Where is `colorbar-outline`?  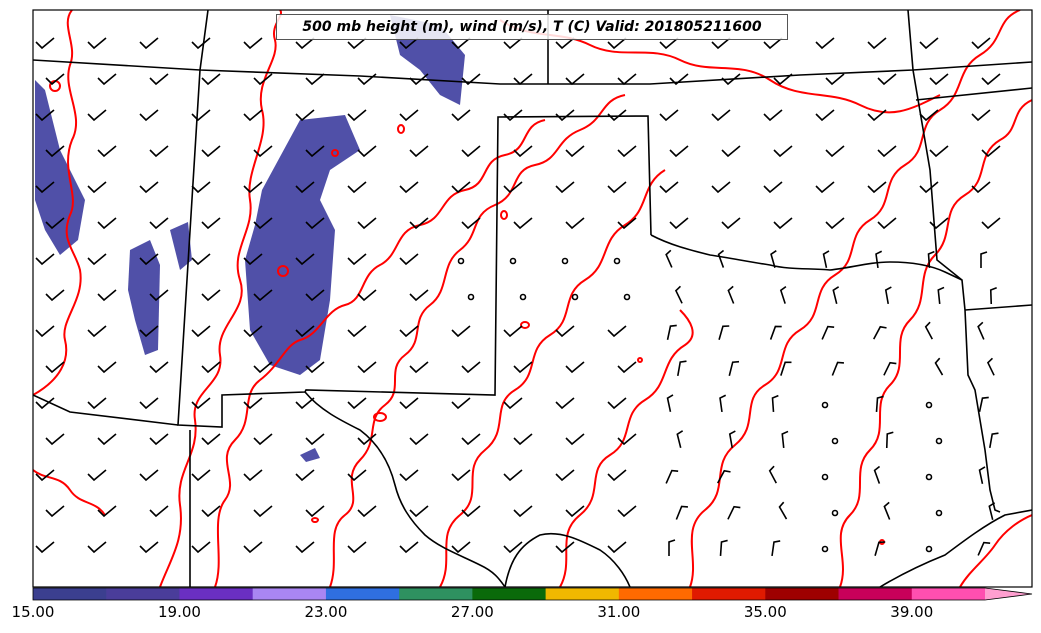 colorbar-outline is located at coordinates (532, 594).